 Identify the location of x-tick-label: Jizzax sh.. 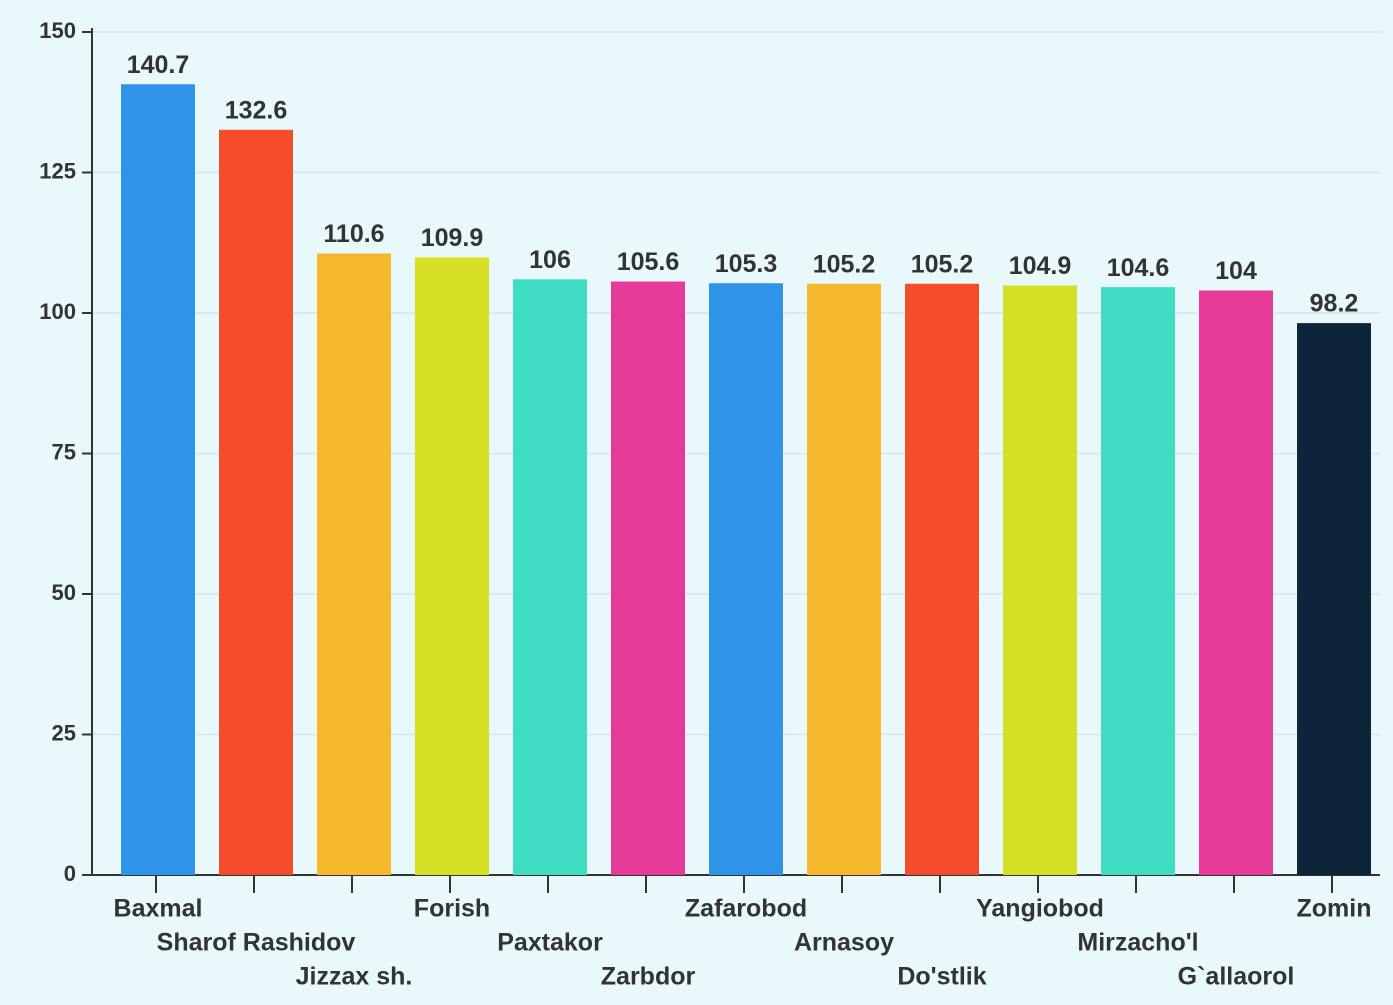
(354, 977).